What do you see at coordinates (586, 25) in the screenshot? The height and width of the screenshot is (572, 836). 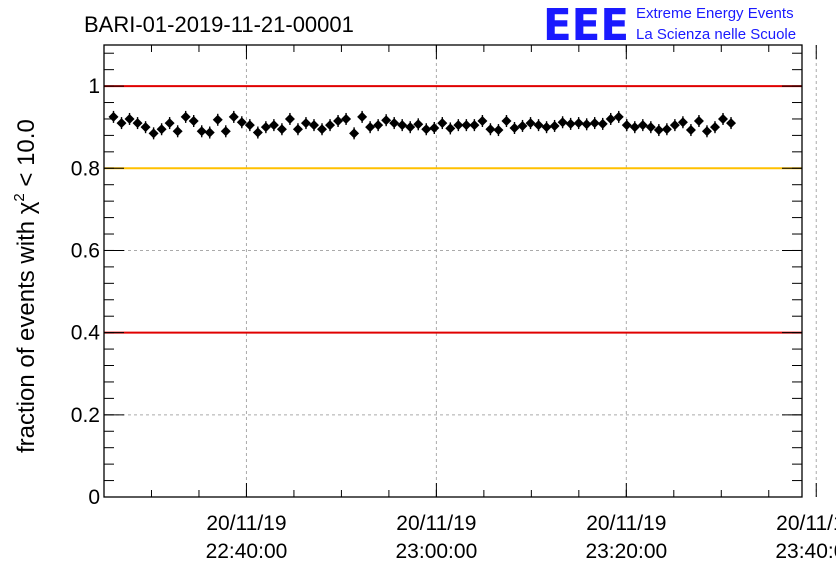 I see `logo-letters: EEE` at bounding box center [586, 25].